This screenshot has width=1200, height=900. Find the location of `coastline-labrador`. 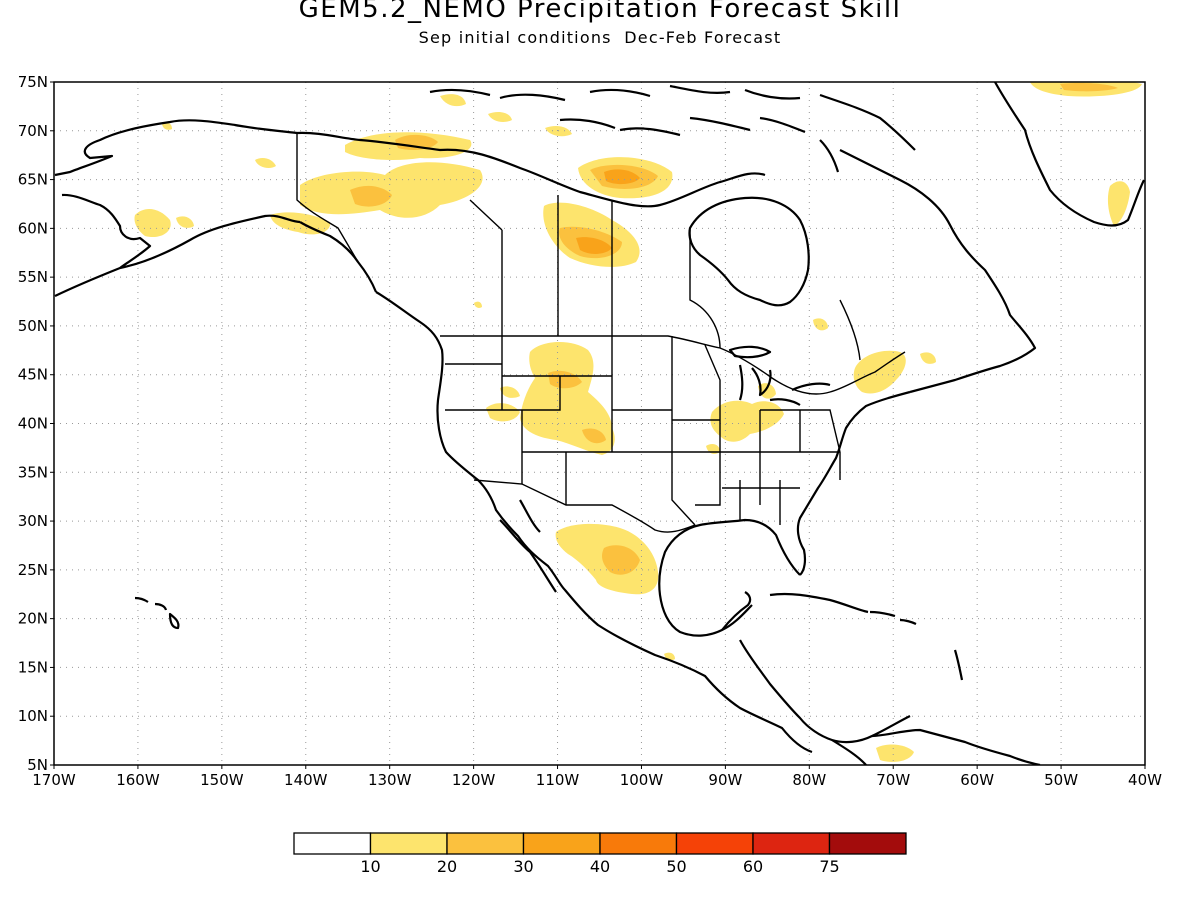

coastline-labrador is located at coordinates (938, 271).